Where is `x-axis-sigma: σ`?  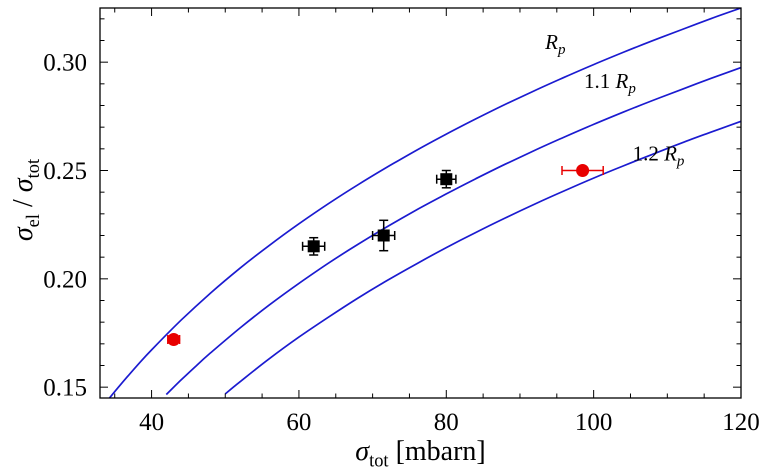
x-axis-sigma: σ is located at coordinates (362, 451).